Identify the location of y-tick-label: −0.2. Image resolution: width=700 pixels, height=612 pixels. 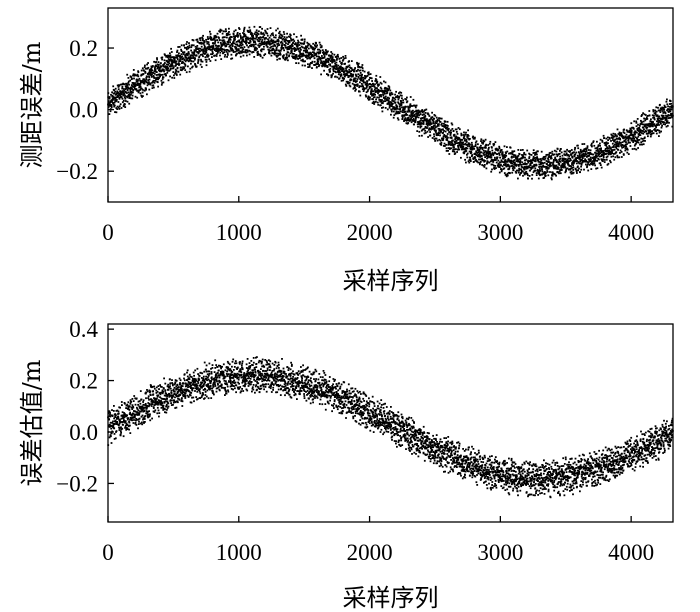
(77, 483).